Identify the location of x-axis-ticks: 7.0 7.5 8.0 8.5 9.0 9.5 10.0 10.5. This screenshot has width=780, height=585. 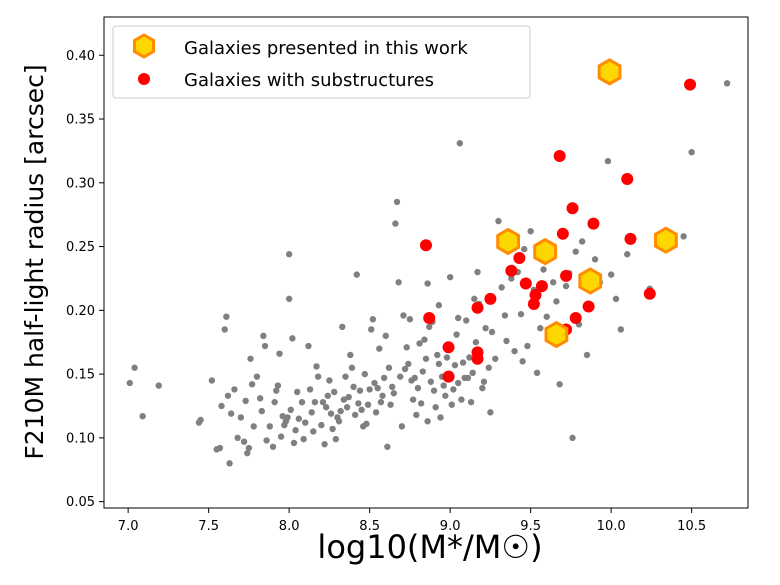
(412, 521).